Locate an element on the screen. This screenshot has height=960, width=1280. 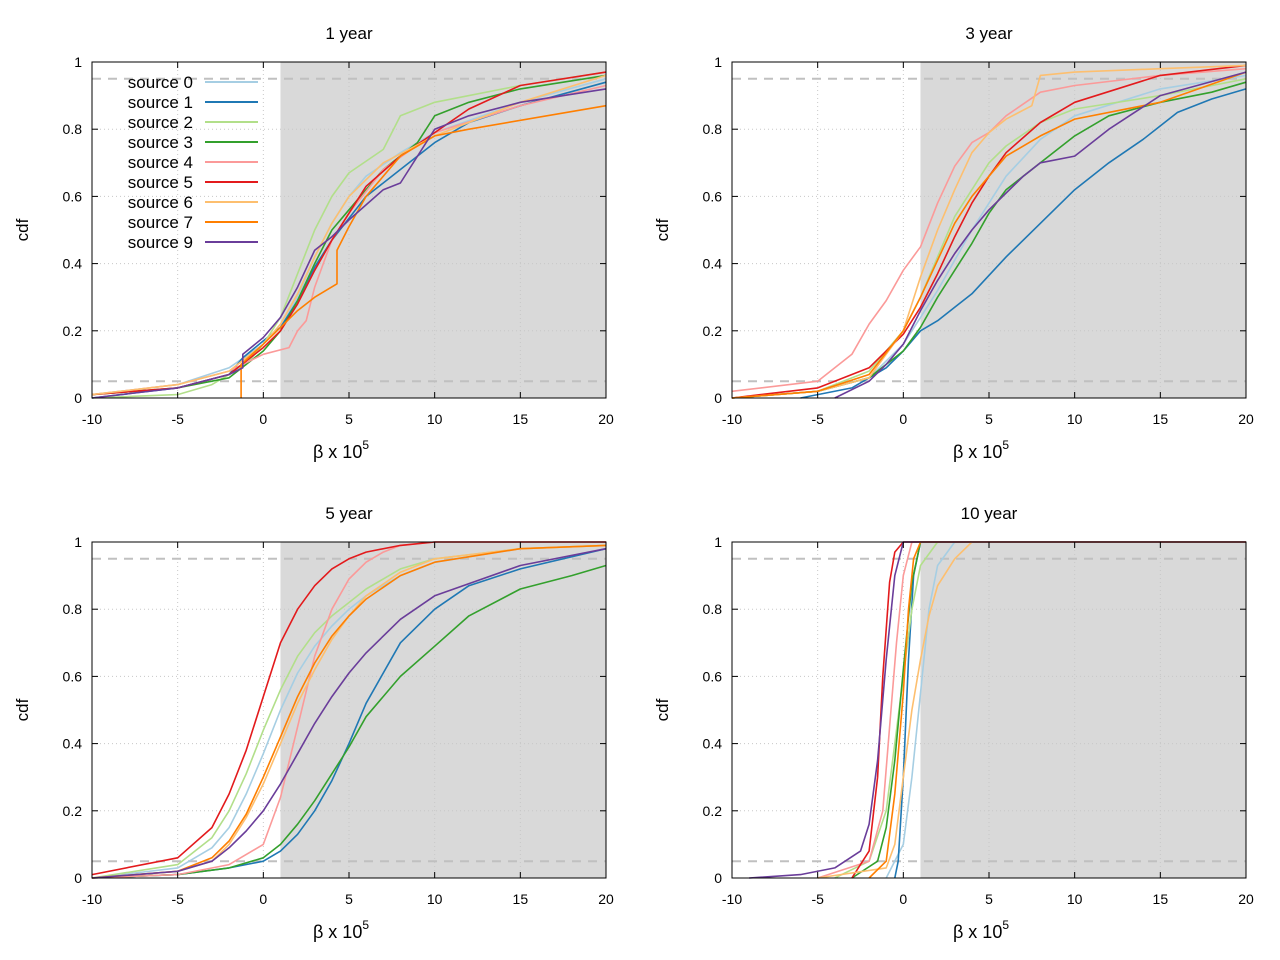
legend-label: source 3 is located at coordinates (160, 142).